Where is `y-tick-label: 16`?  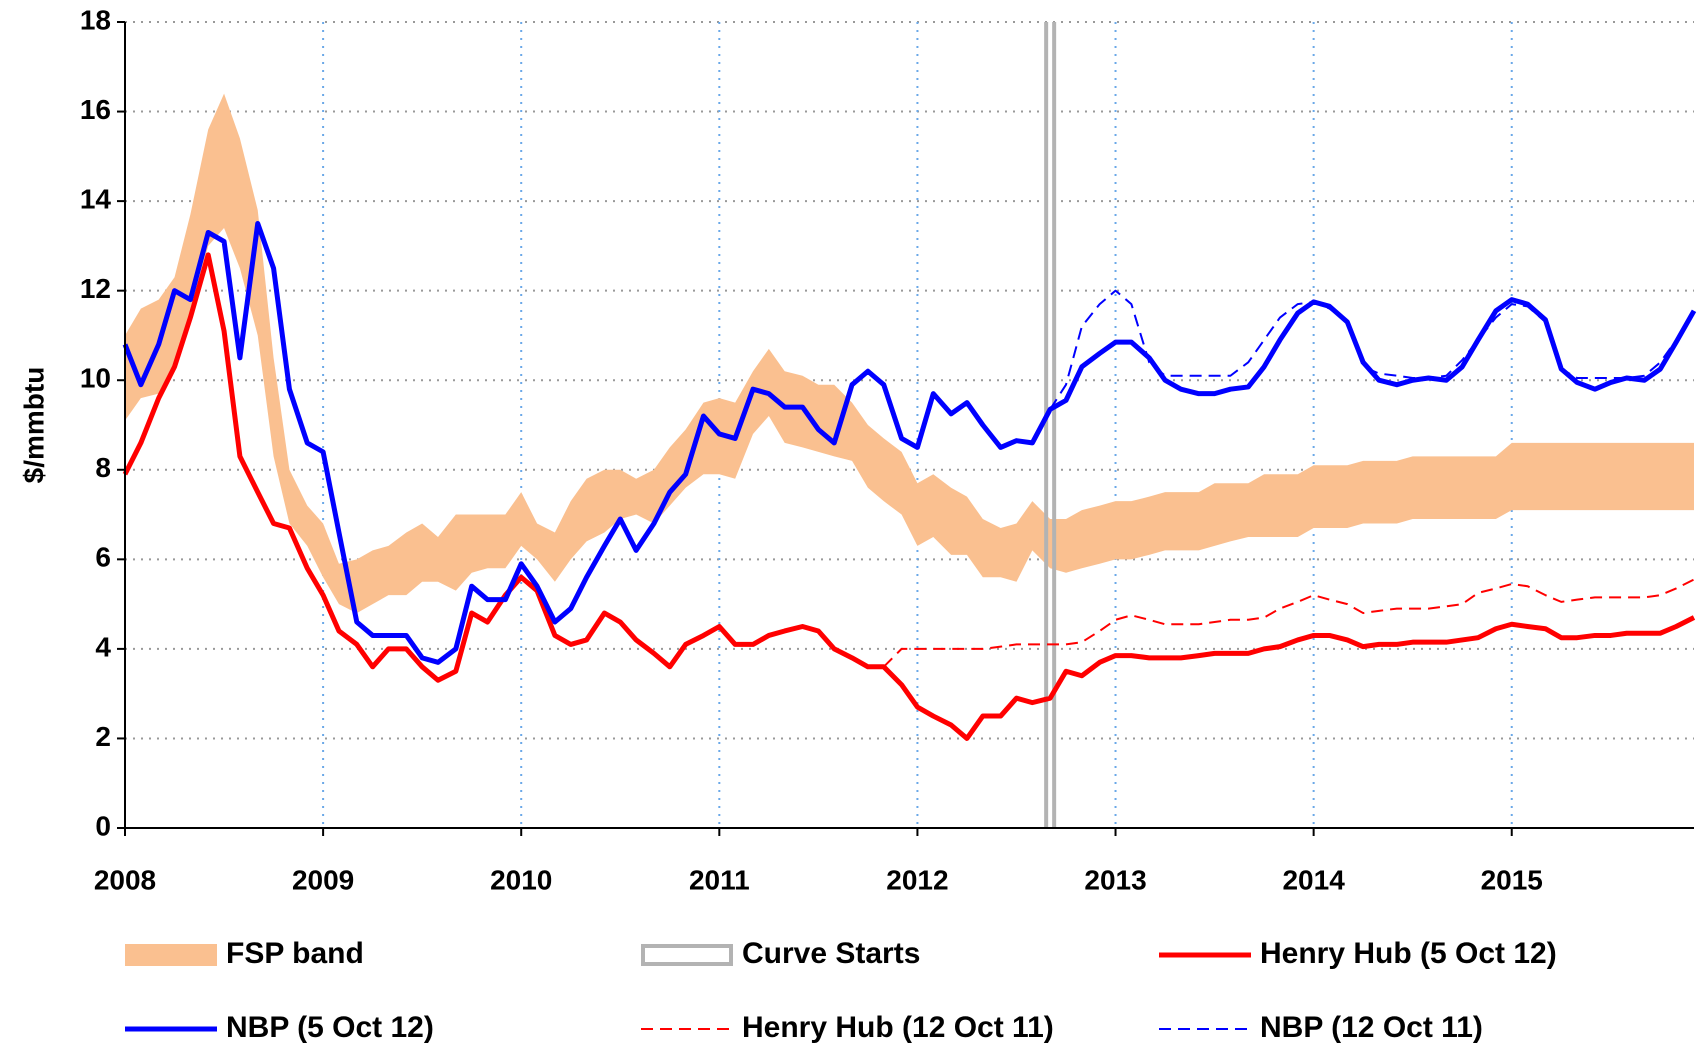 y-tick-label: 16 is located at coordinates (95, 109).